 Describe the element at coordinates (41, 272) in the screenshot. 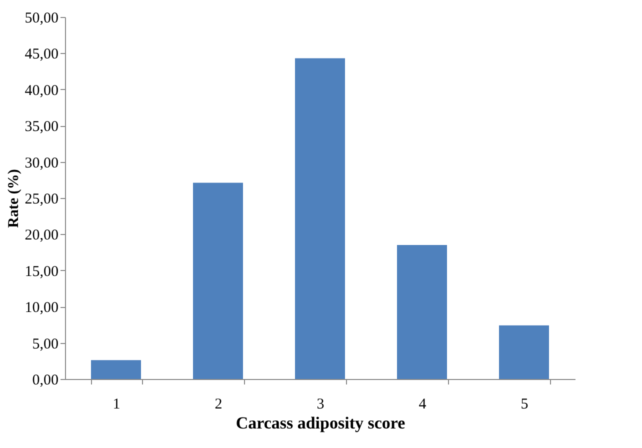

I see `y-tick-label: 15,00` at that location.